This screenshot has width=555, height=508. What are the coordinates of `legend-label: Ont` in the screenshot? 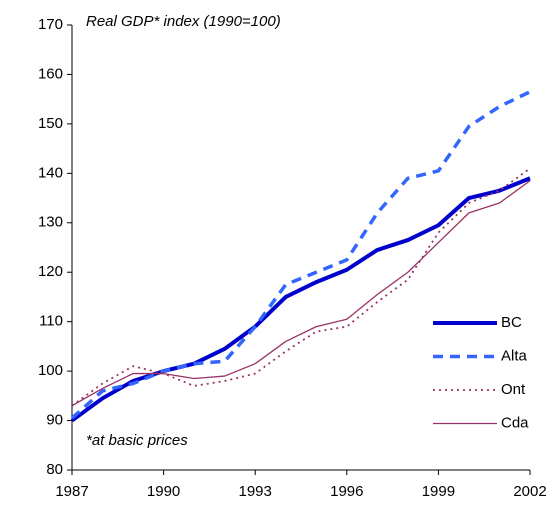 It's located at (513, 389).